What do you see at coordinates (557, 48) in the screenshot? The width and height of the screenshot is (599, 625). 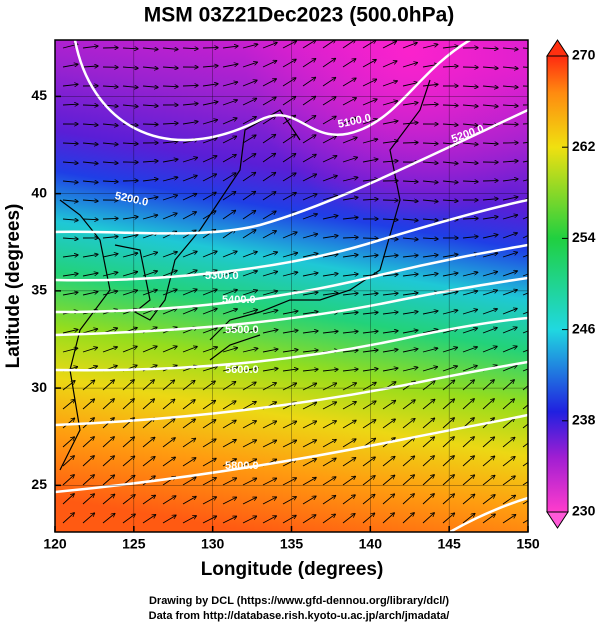 I see `colorbar-max-triangle` at bounding box center [557, 48].